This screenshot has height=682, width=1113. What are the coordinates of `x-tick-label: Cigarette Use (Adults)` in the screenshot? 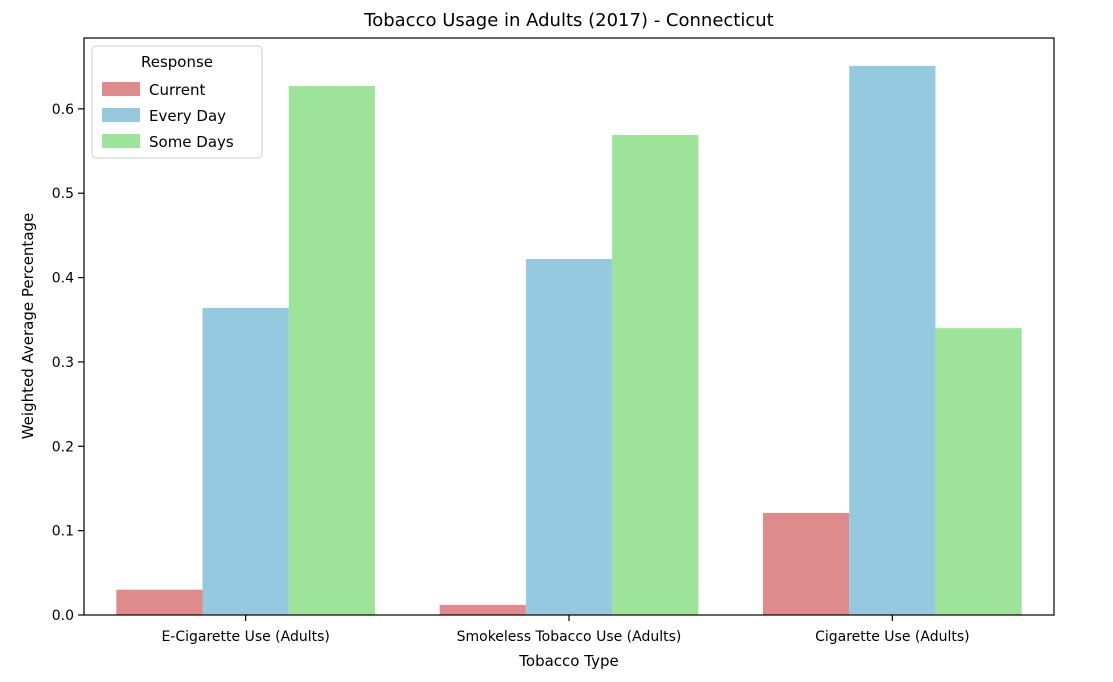 It's located at (892, 637).